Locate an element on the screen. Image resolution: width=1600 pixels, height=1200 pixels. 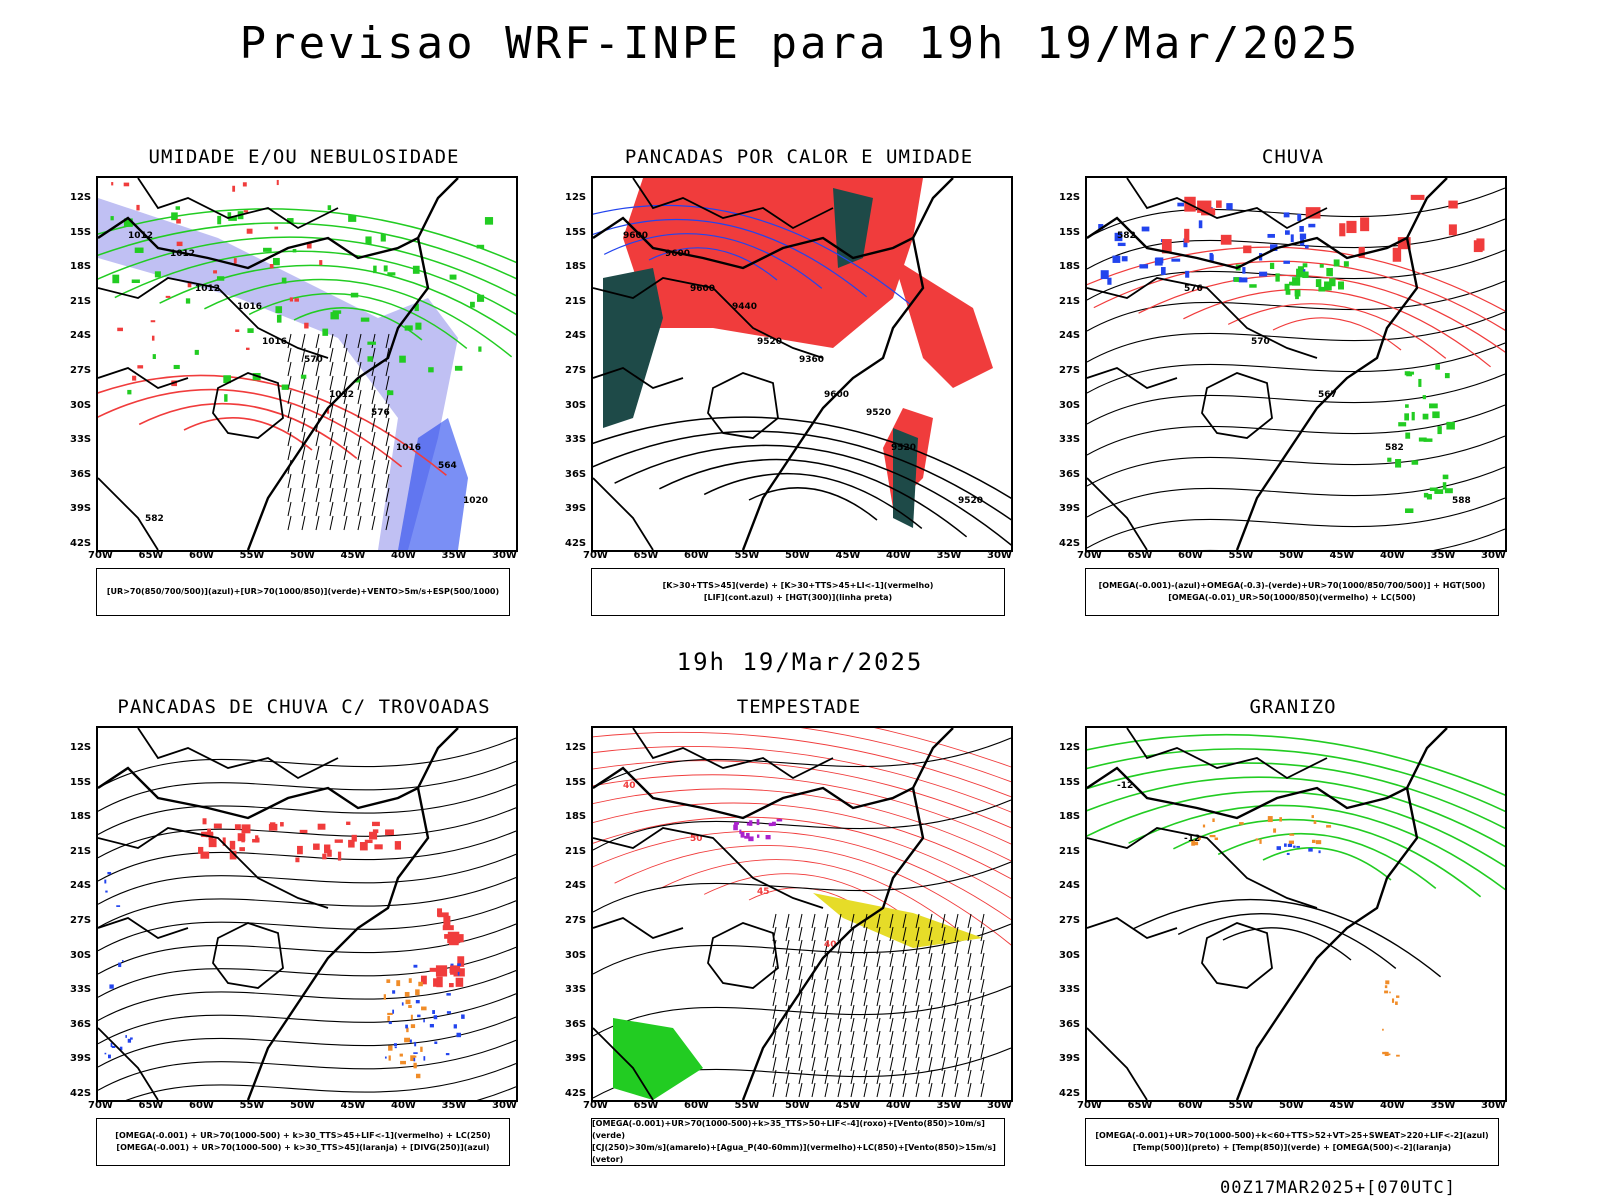
map-panel: 582 576 570 567 582 588 is located at coordinates (1296, 364).